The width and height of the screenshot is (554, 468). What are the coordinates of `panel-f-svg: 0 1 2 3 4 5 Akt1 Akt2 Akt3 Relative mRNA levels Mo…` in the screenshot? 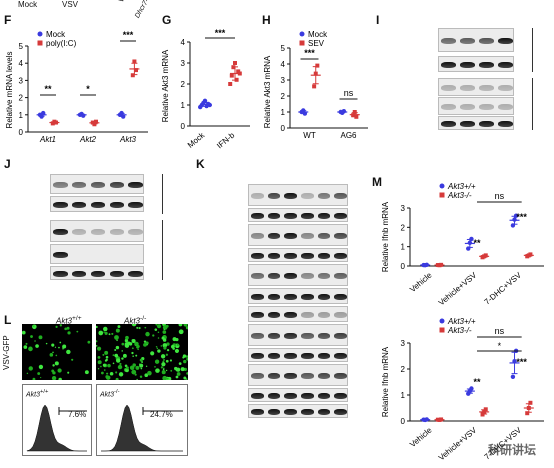 It's located at (76, 87).